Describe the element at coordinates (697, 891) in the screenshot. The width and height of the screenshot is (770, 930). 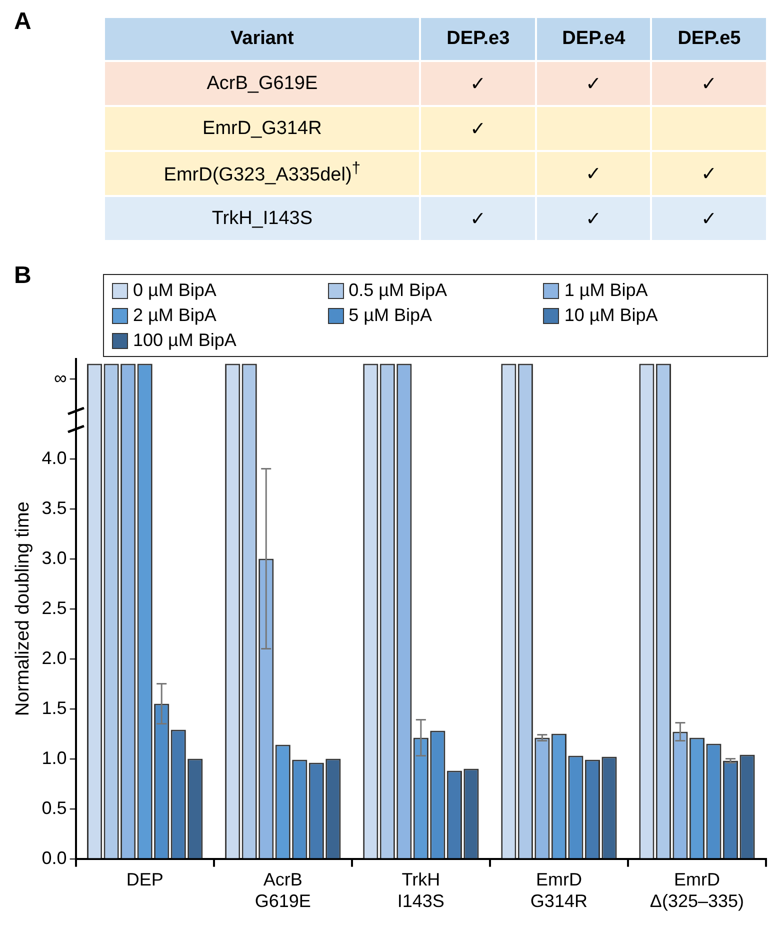
I see `x-tick-label: EmrD Δ(325–335)` at that location.